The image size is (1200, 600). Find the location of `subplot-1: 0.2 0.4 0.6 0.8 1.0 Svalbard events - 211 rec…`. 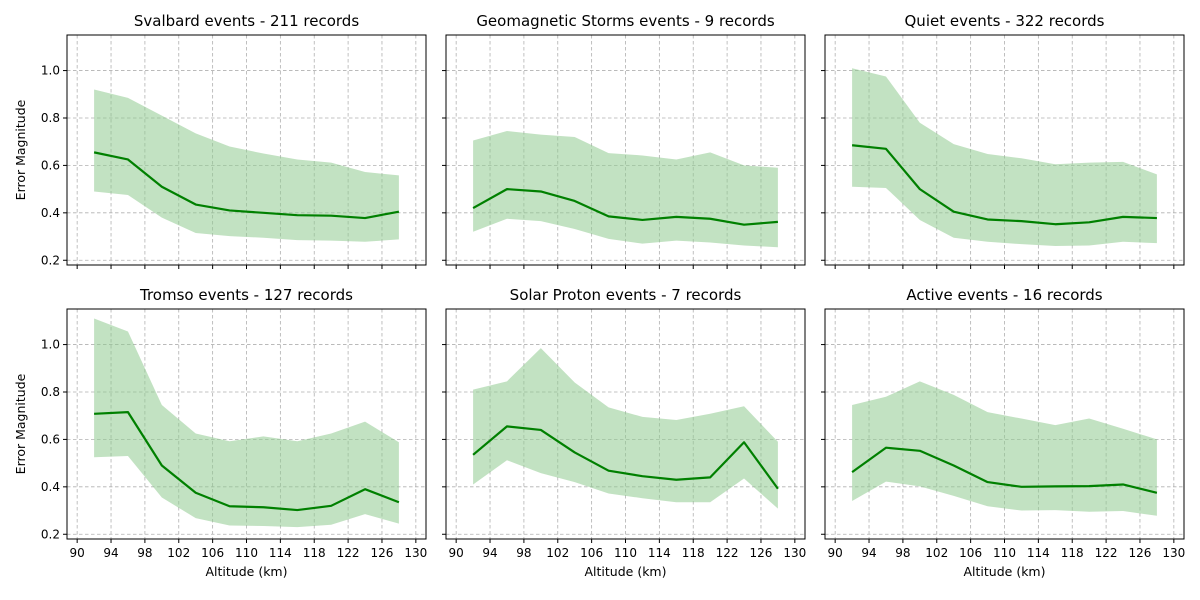

subplot-1: 0.2 0.4 0.6 0.8 1.0 Svalbard events - 211 rec… is located at coordinates (220, 140).